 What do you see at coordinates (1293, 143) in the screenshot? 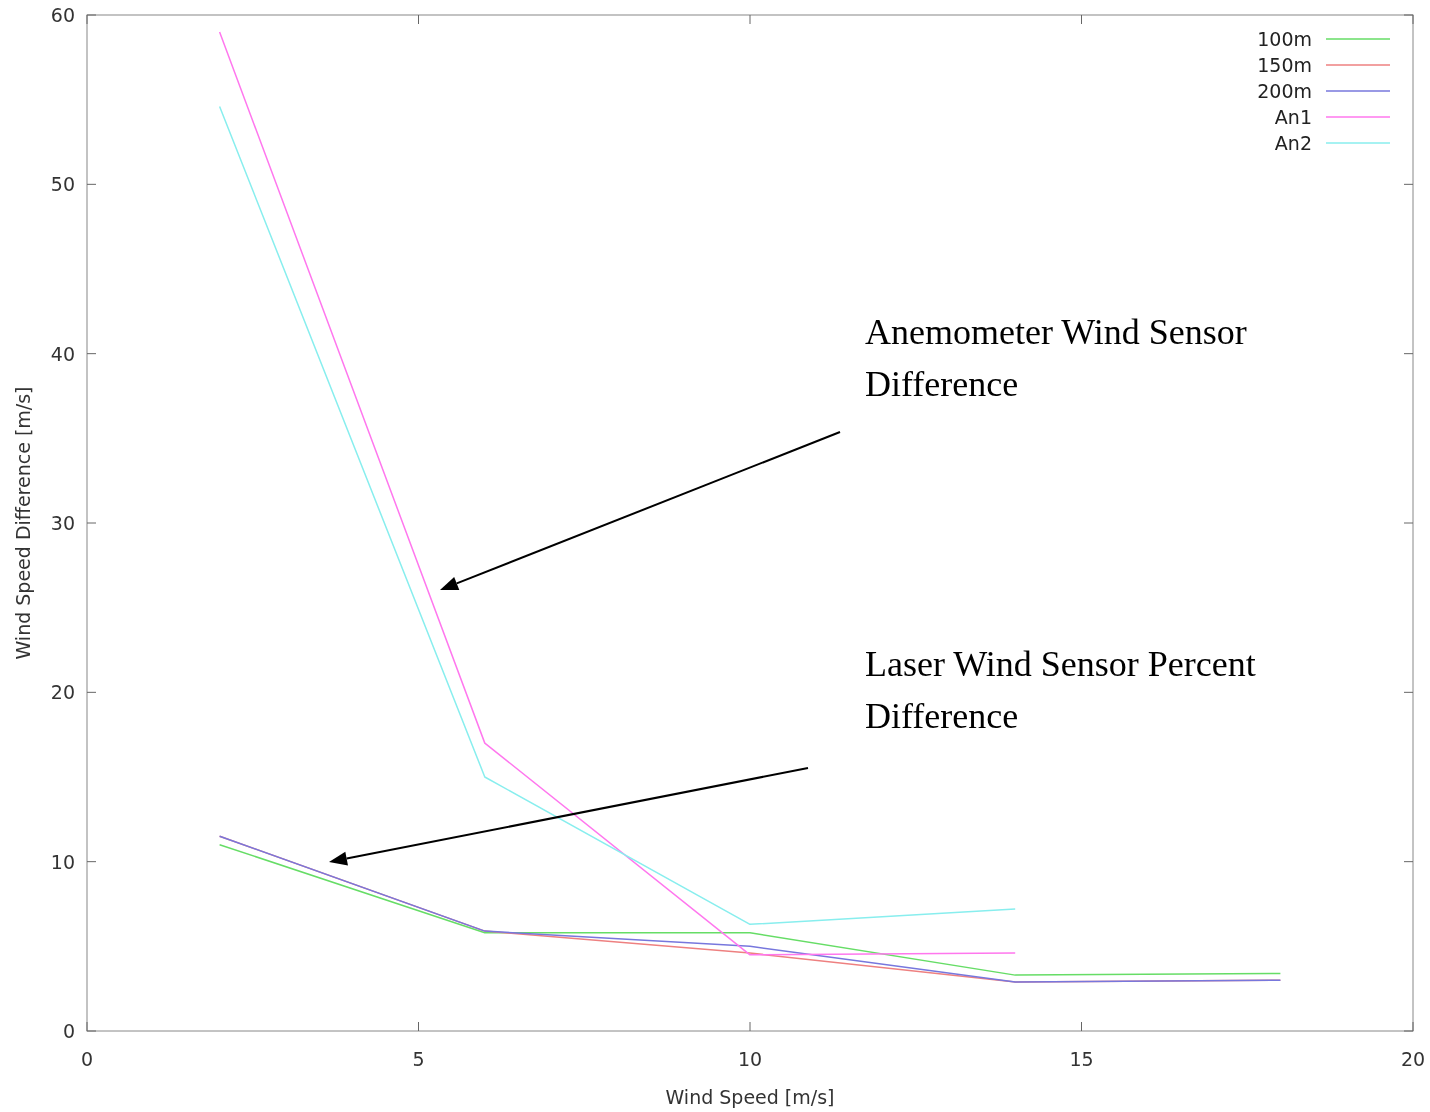
I see `legend-label: An2` at bounding box center [1293, 143].